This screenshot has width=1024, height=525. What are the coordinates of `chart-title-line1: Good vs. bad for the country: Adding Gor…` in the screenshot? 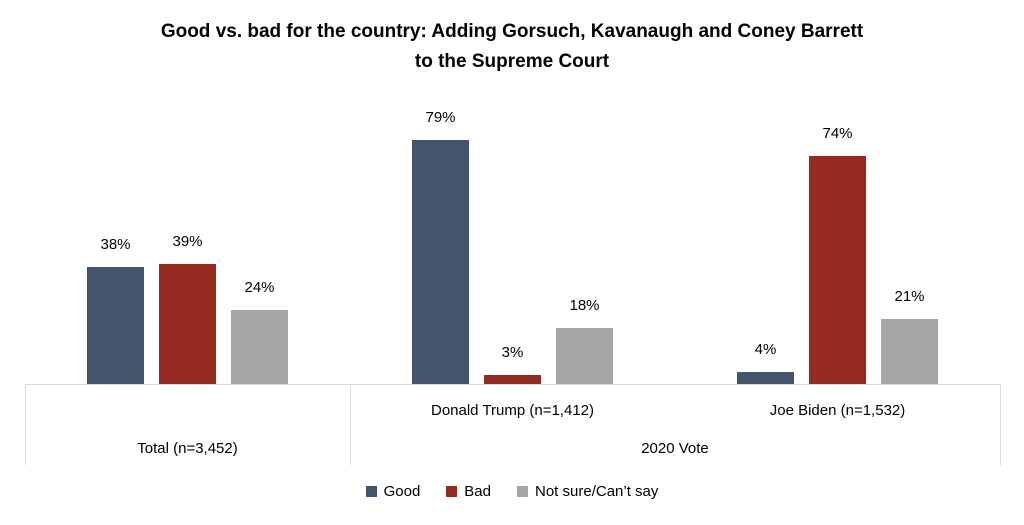 It's located at (512, 31).